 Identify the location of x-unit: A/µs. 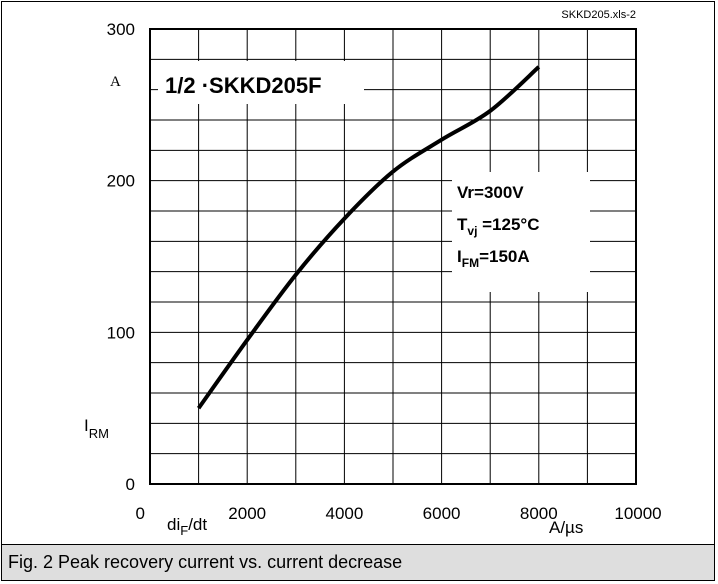
(566, 527).